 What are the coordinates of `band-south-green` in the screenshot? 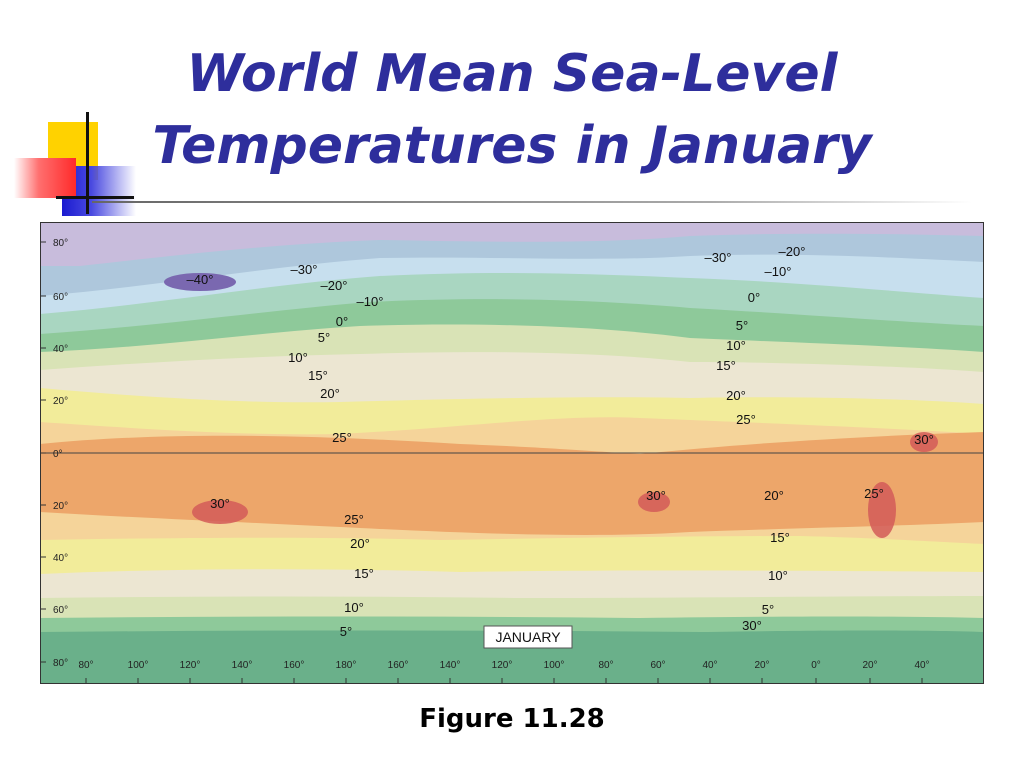 It's located at (512, 657).